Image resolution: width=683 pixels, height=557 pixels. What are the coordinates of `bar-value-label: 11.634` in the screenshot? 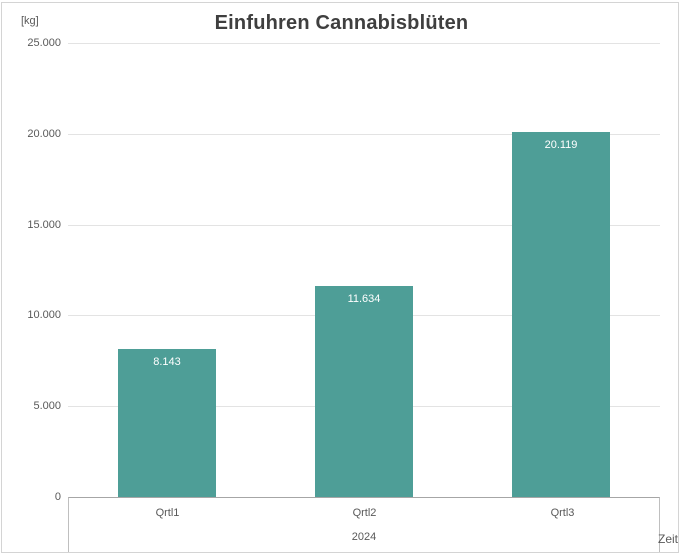 It's located at (364, 299).